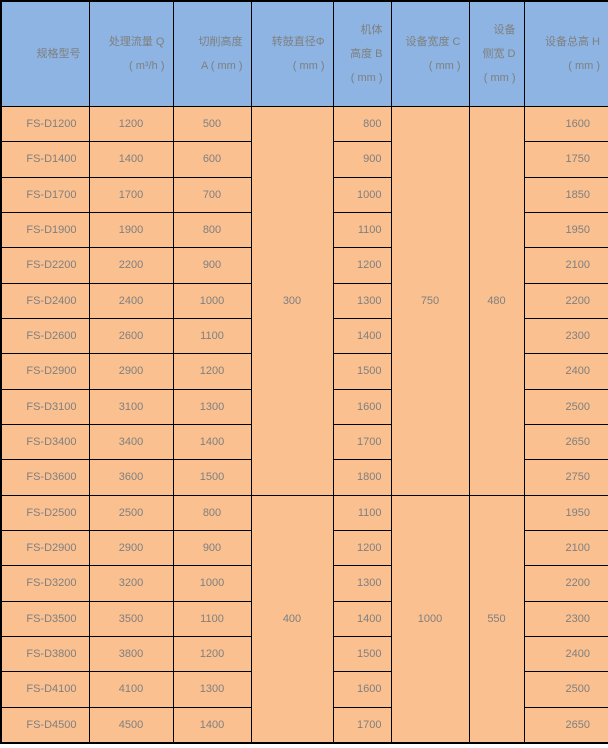 The height and width of the screenshot is (748, 608). I want to click on cell-body-height-b: 1800, so click(362, 477).